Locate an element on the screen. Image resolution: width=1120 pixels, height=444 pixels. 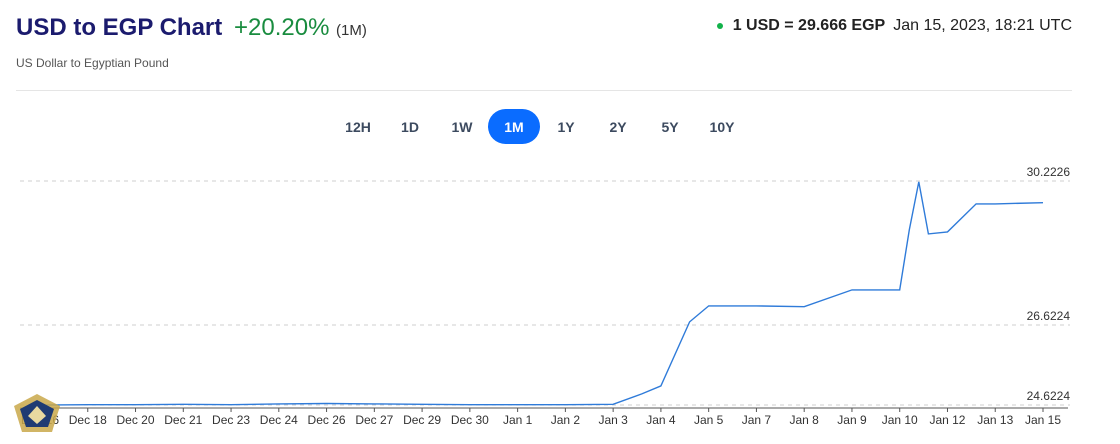
range-5y-button: 5Y is located at coordinates (670, 126).